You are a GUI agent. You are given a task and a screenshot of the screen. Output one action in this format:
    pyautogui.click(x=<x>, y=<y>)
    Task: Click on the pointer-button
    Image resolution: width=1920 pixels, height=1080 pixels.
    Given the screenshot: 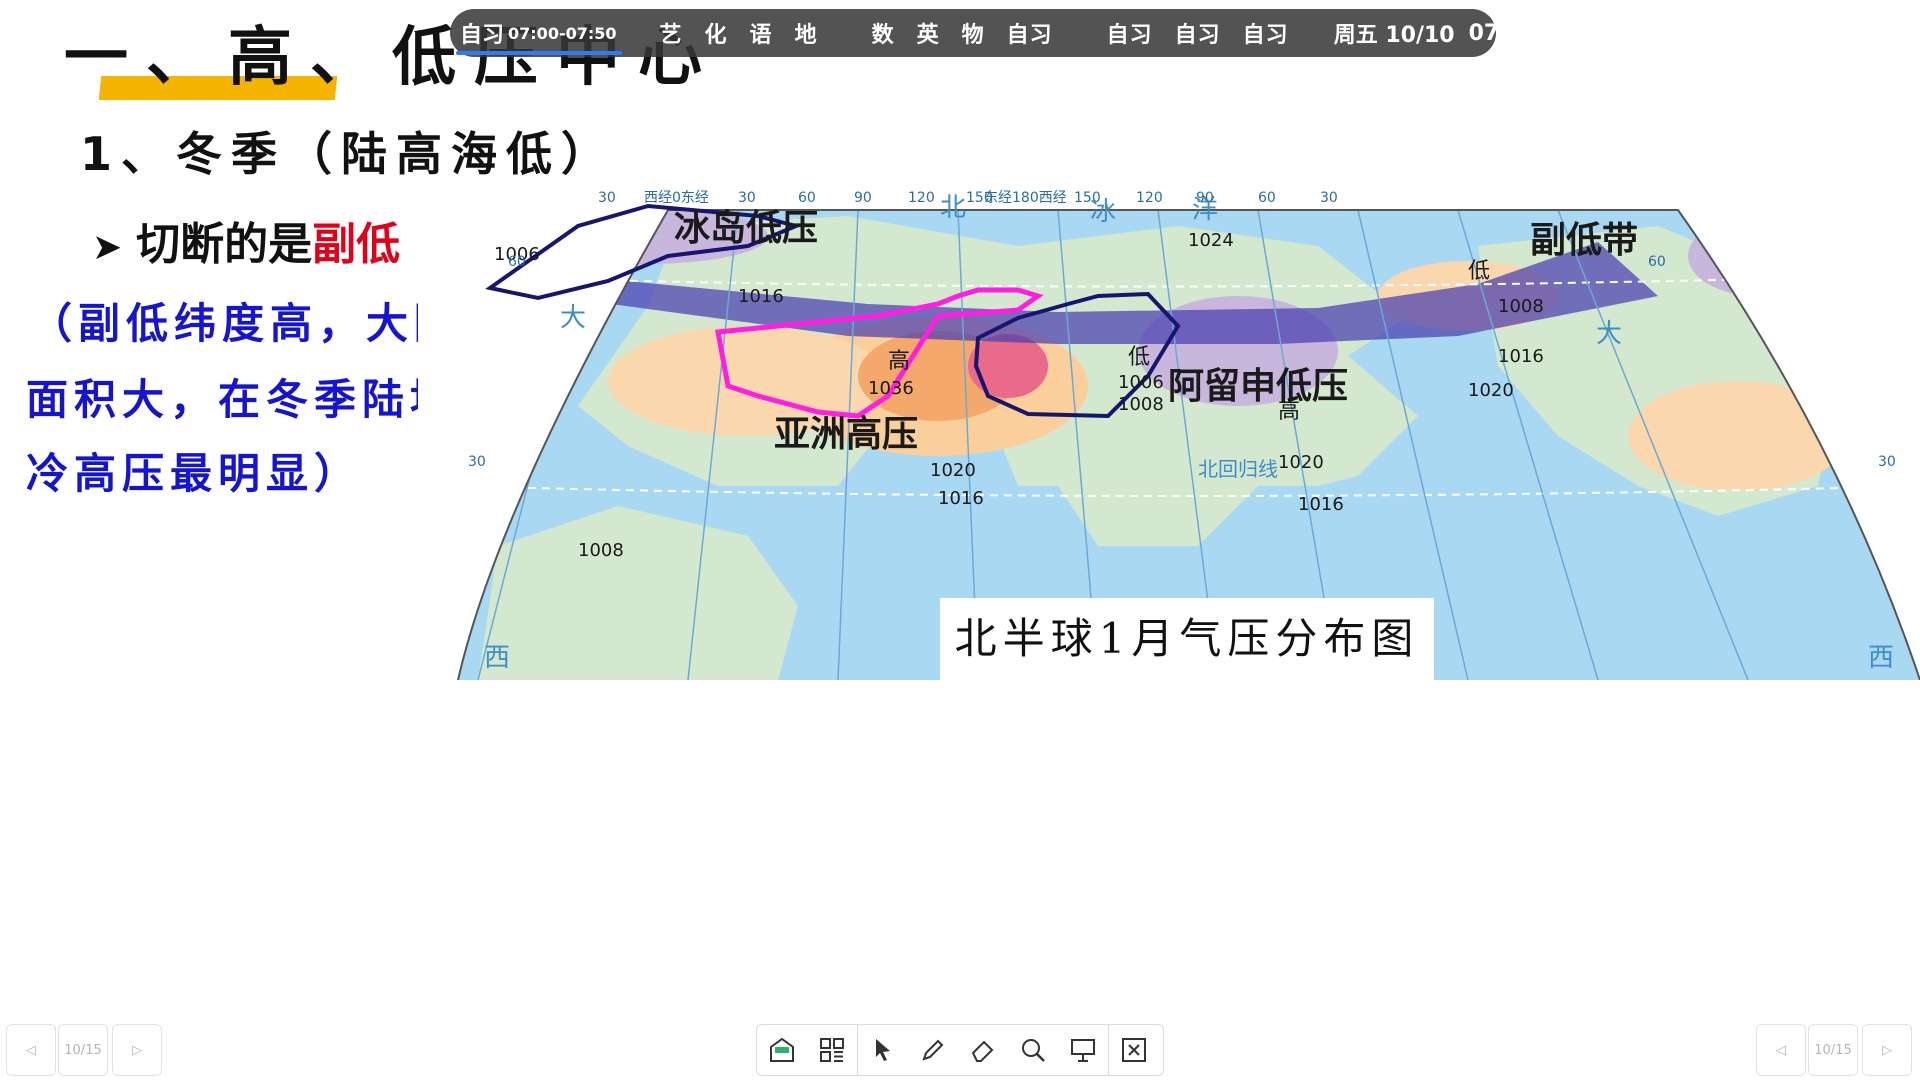 What is the action you would take?
    pyautogui.click(x=883, y=1050)
    